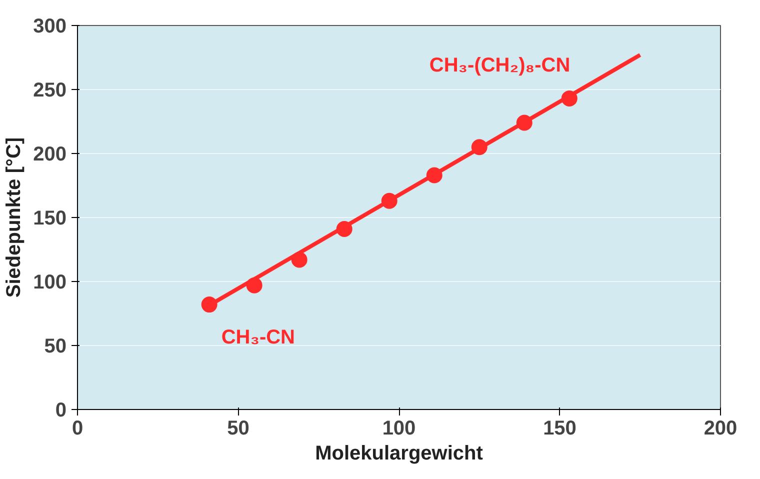 The image size is (760, 479). What do you see at coordinates (559, 429) in the screenshot?
I see `x-tick-label: 150` at bounding box center [559, 429].